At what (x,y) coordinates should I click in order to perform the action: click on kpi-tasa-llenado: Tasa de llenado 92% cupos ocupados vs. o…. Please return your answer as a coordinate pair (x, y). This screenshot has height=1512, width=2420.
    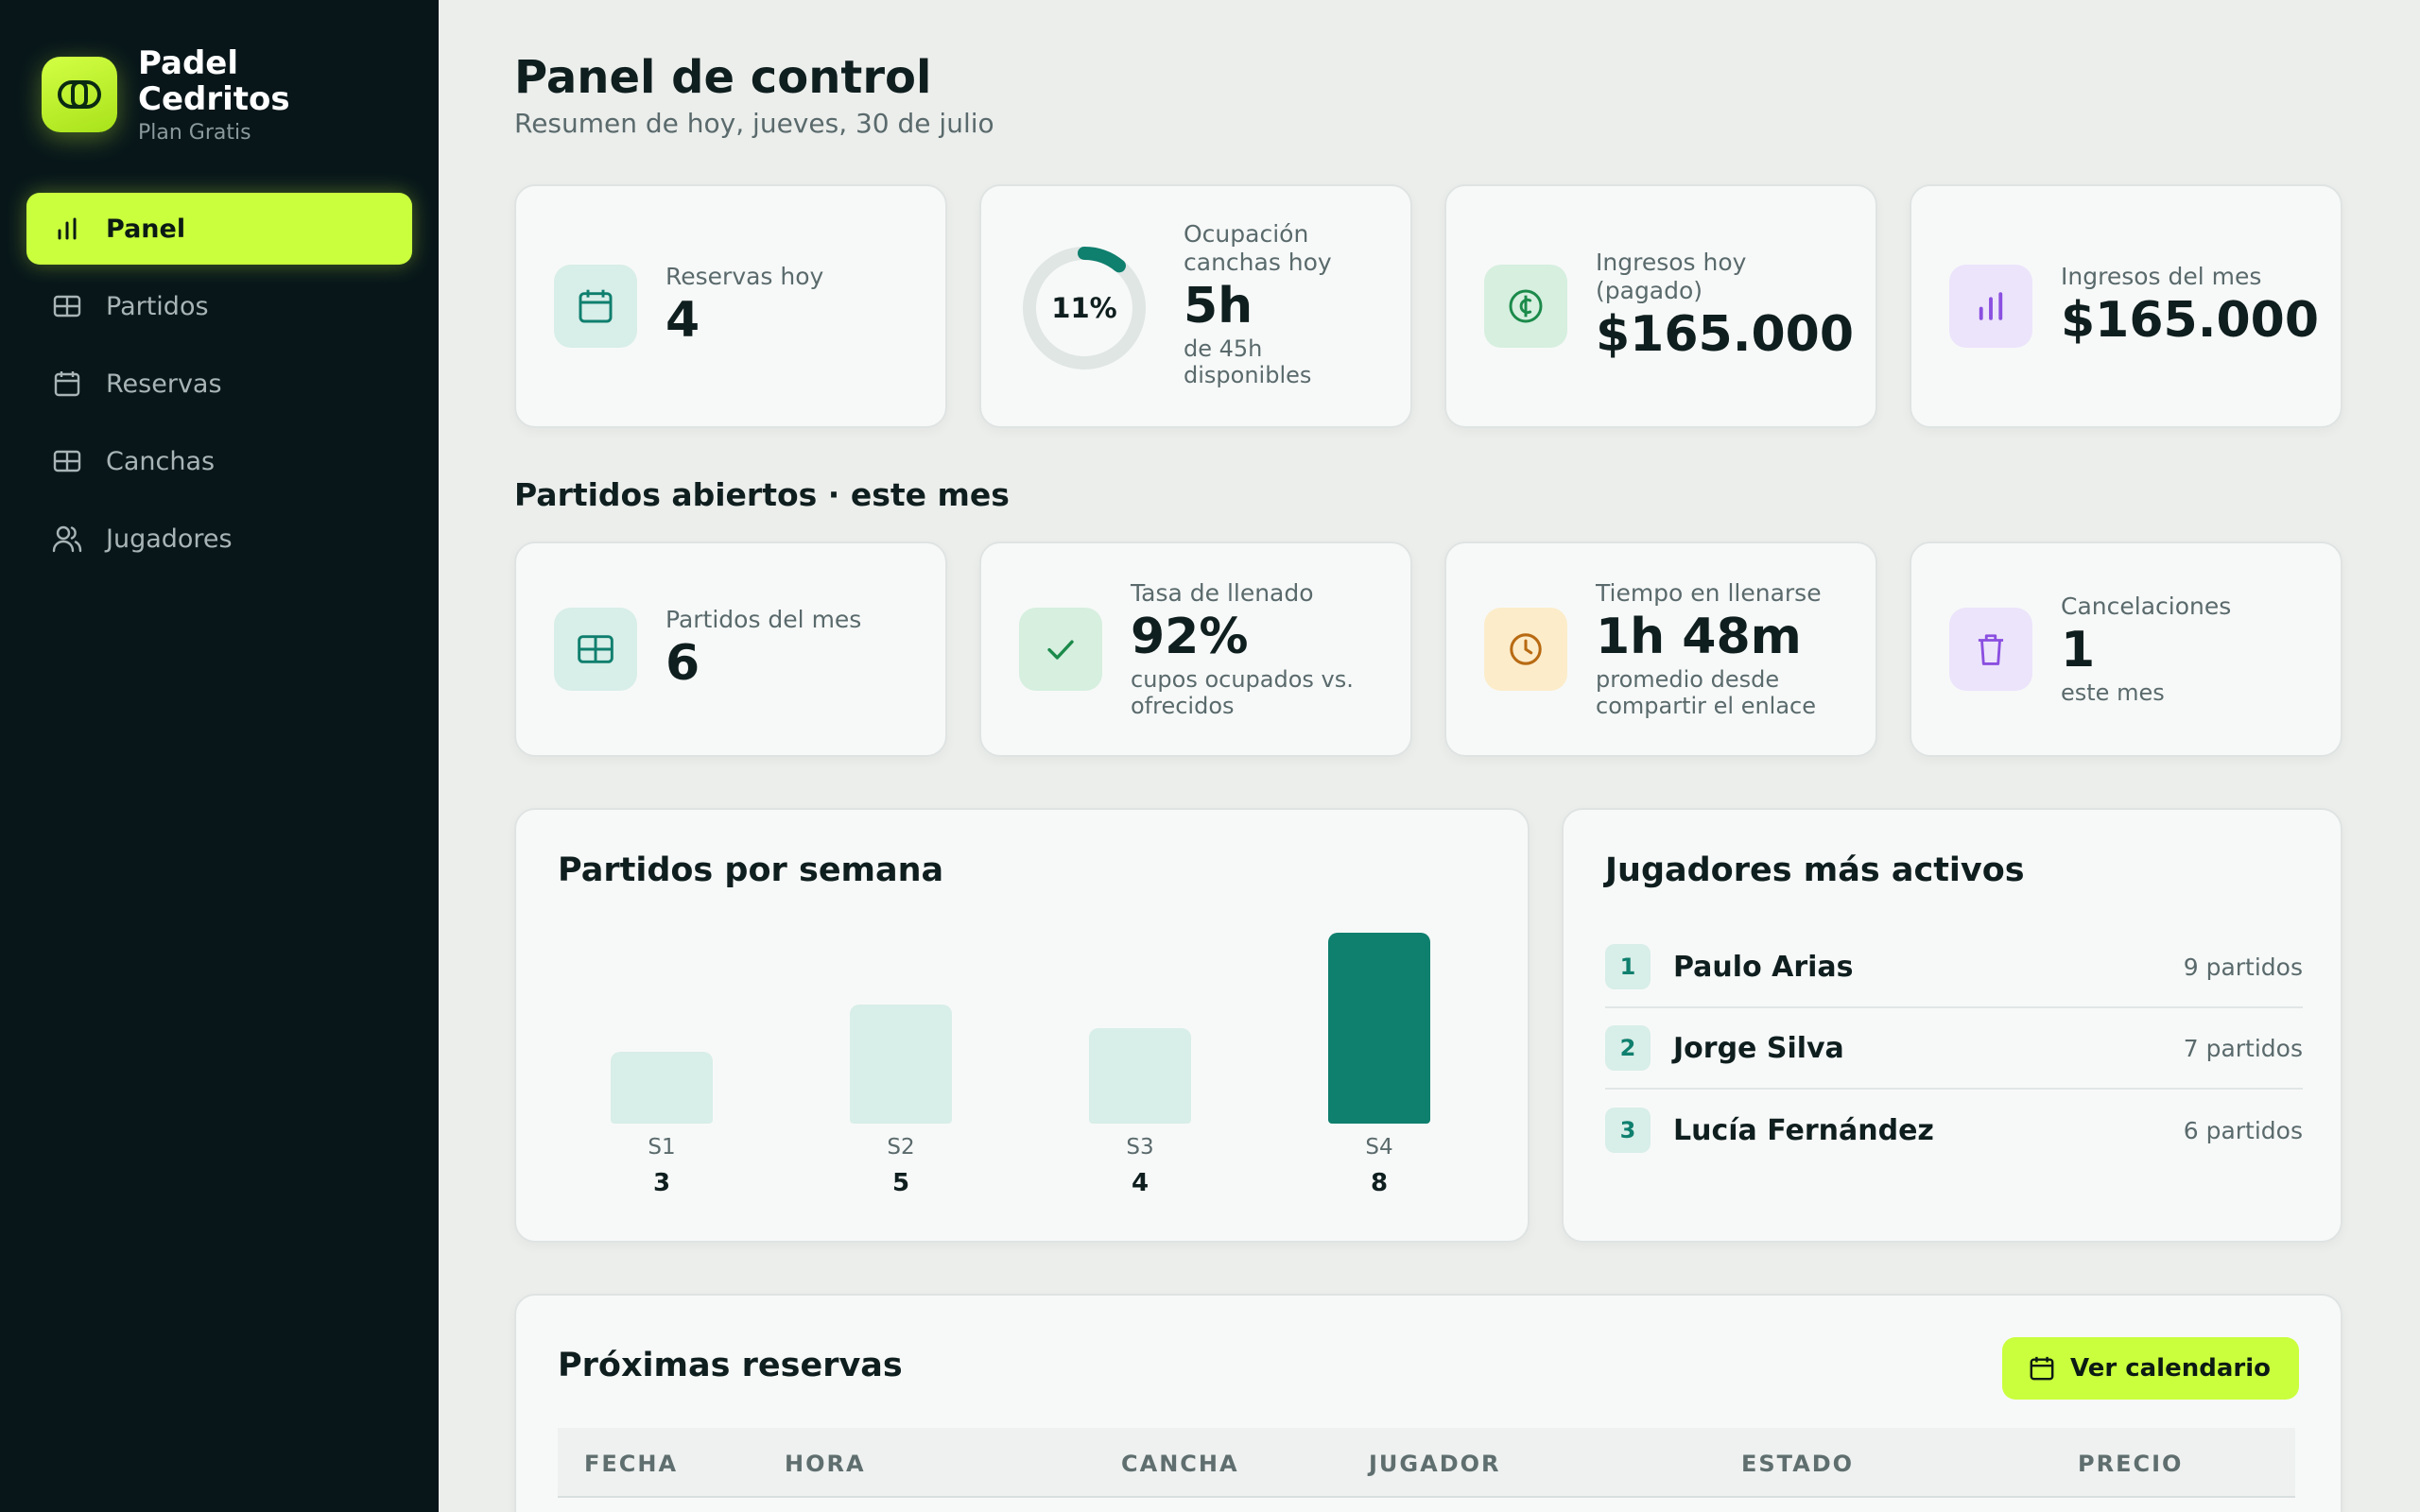
    Looking at the image, I should click on (1196, 649).